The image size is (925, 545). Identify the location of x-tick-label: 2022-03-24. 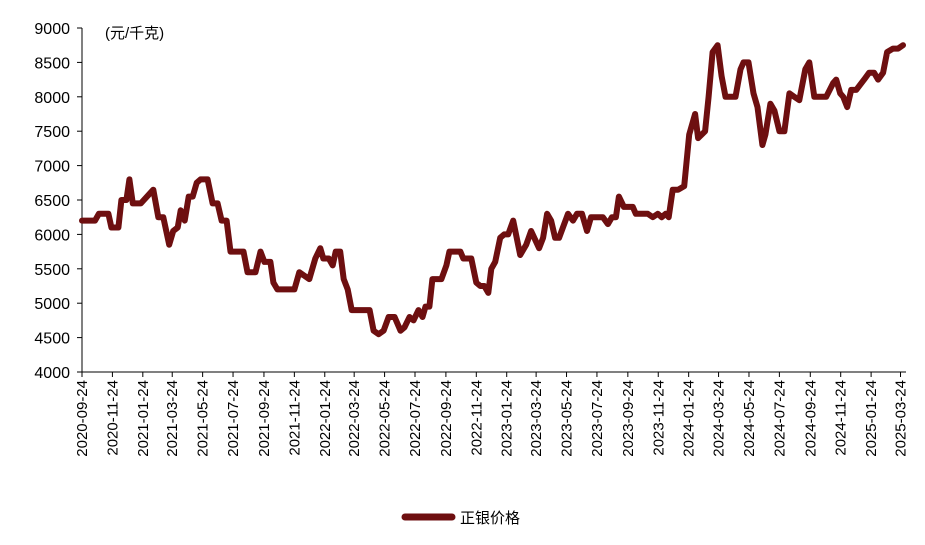
(354, 418).